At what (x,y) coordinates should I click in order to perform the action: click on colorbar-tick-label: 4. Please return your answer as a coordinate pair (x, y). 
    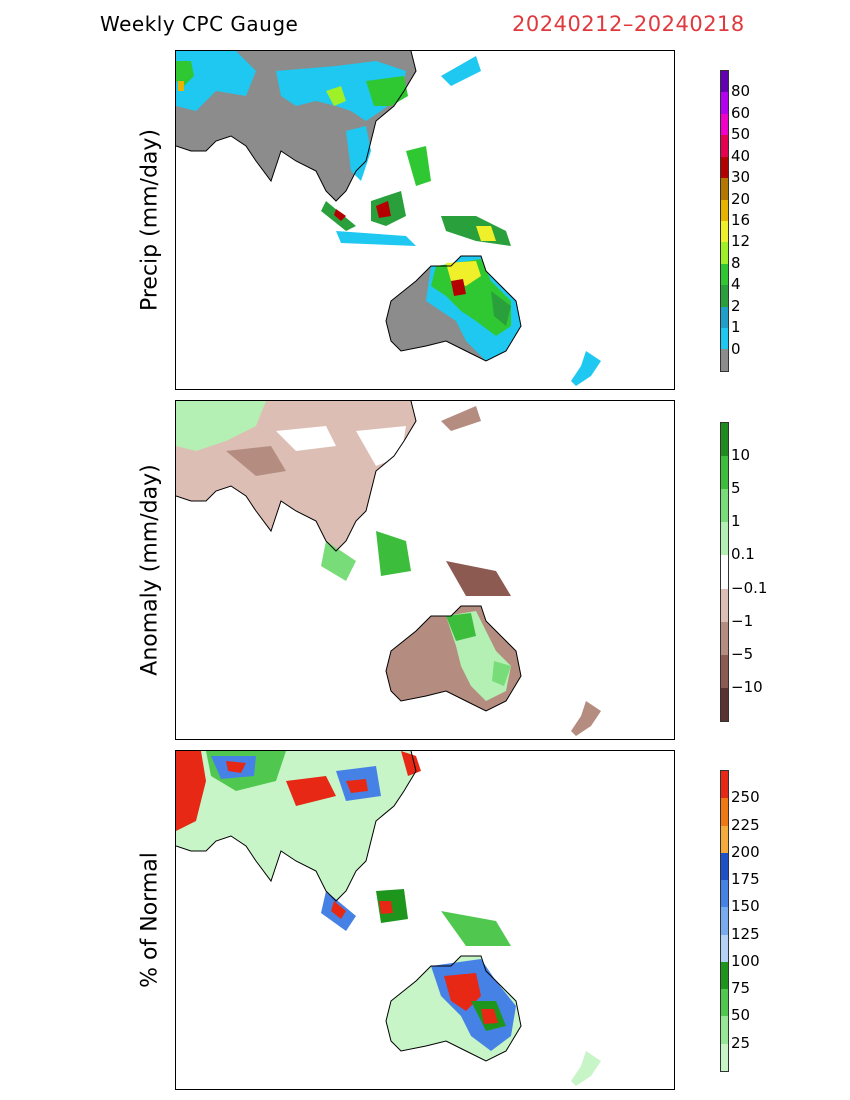
    Looking at the image, I should click on (736, 284).